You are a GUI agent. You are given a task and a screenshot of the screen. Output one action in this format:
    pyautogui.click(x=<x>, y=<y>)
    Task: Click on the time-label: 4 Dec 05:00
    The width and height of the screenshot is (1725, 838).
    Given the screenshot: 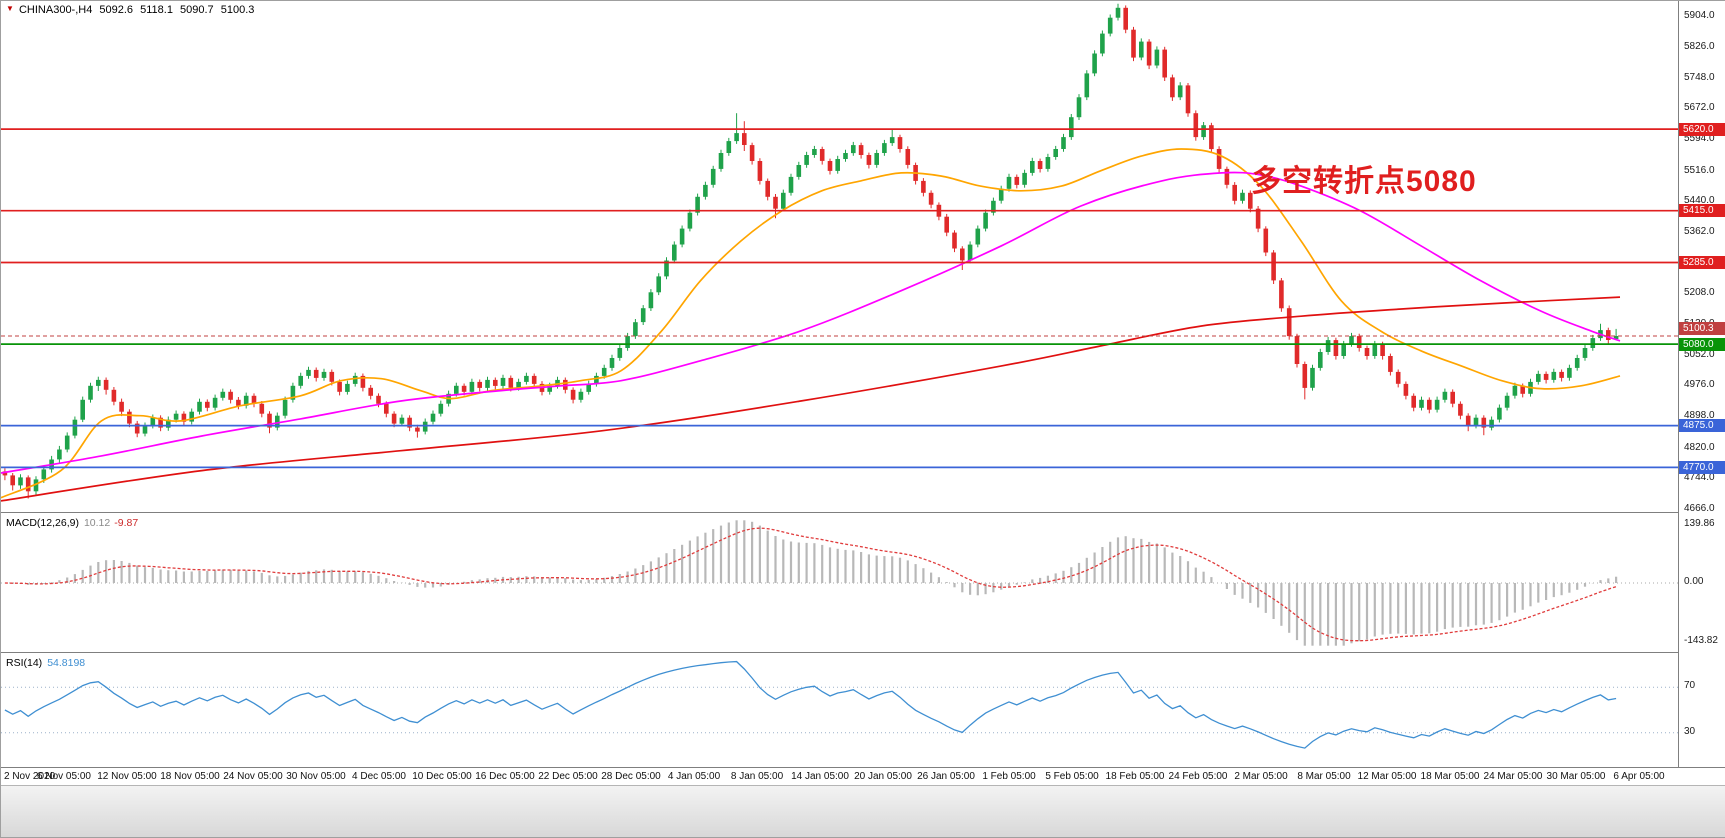 What is the action you would take?
    pyautogui.click(x=379, y=776)
    